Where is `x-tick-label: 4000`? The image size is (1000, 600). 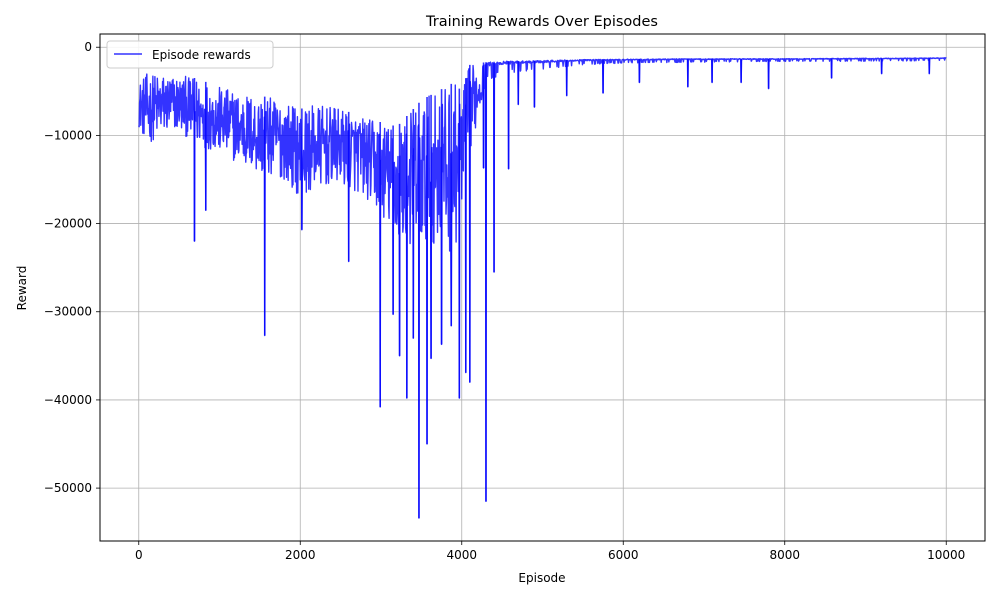
x-tick-label: 4000 is located at coordinates (461, 555).